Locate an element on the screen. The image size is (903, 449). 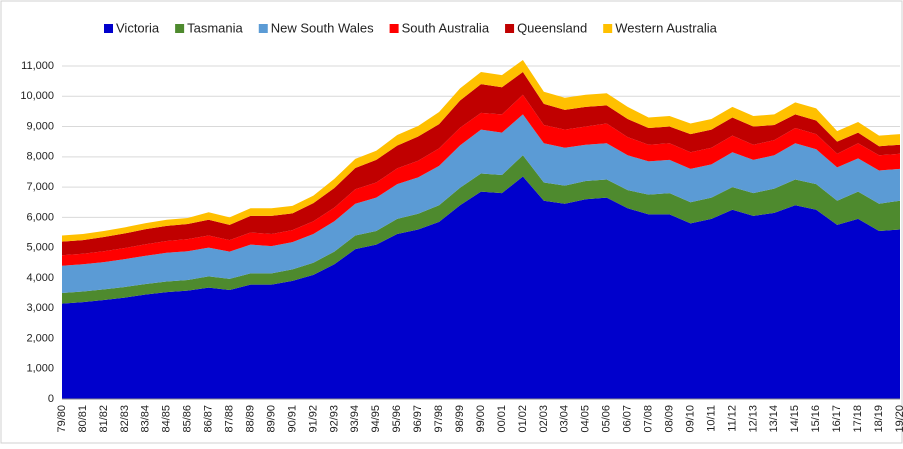
legend-label: New South Wales is located at coordinates (322, 27).